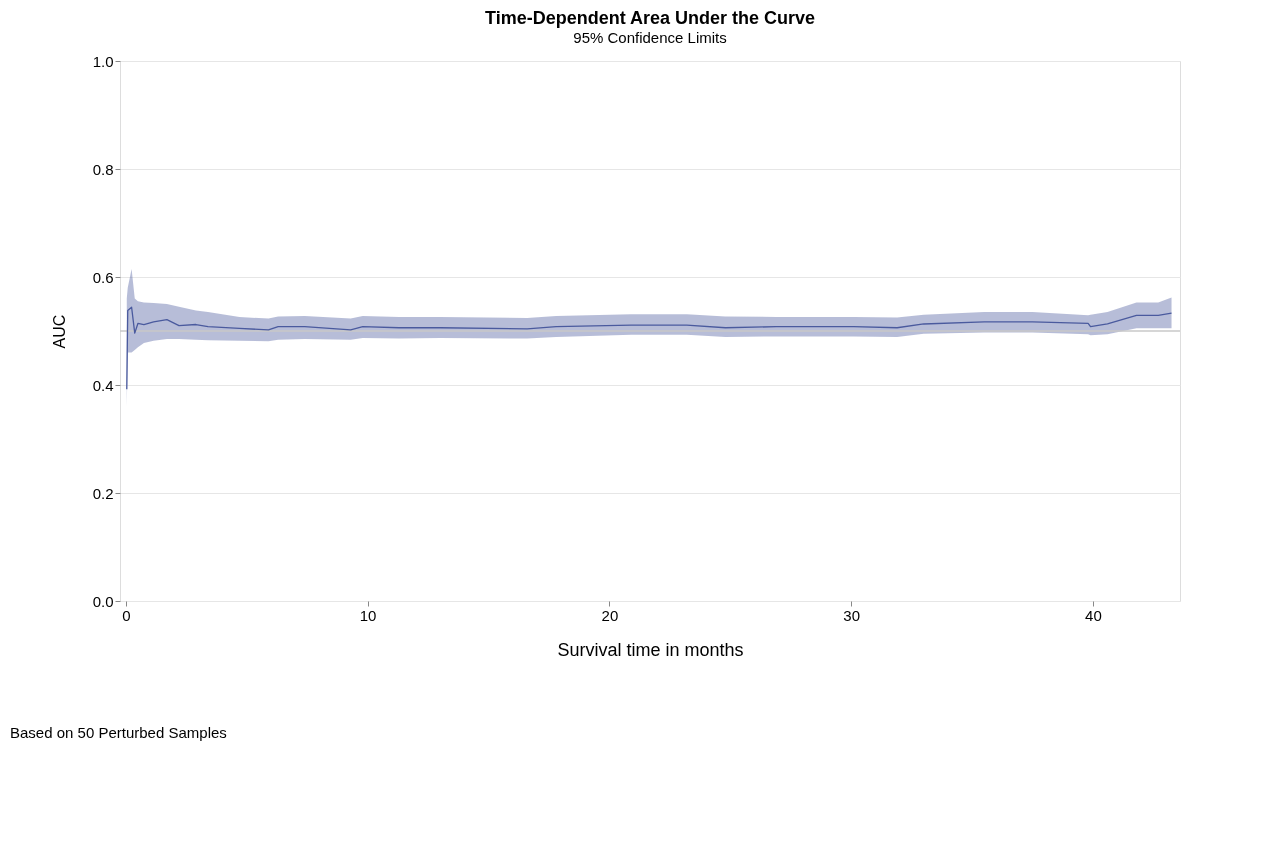 The height and width of the screenshot is (847, 1262). What do you see at coordinates (1093, 615) in the screenshot?
I see `x-tick-label: 40` at bounding box center [1093, 615].